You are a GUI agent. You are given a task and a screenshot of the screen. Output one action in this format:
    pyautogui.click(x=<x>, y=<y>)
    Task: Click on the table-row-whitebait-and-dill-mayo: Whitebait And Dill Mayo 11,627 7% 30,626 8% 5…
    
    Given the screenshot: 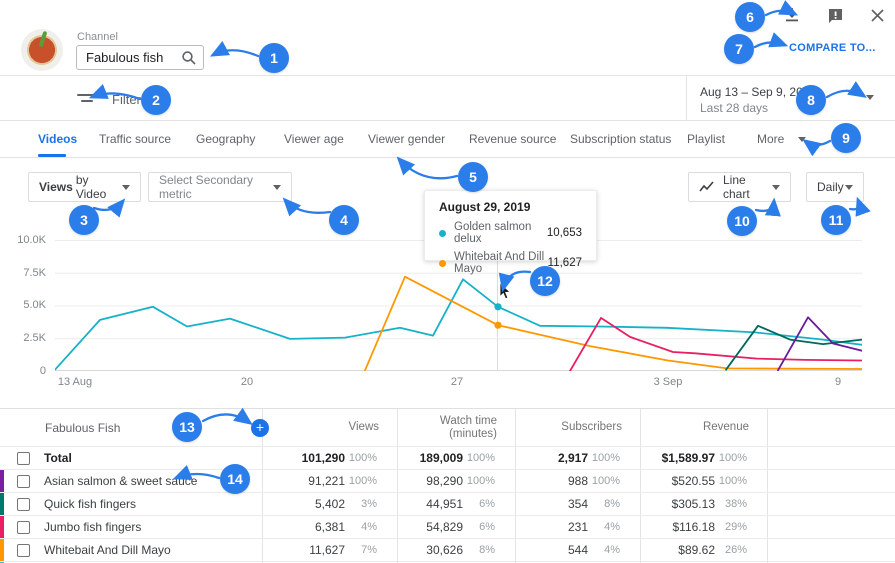 What is the action you would take?
    pyautogui.click(x=447, y=549)
    